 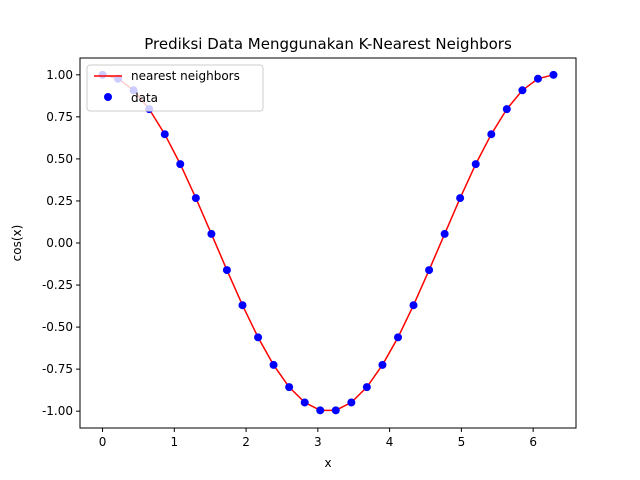 What do you see at coordinates (57, 285) in the screenshot?
I see `y-tick-label: -0.25` at bounding box center [57, 285].